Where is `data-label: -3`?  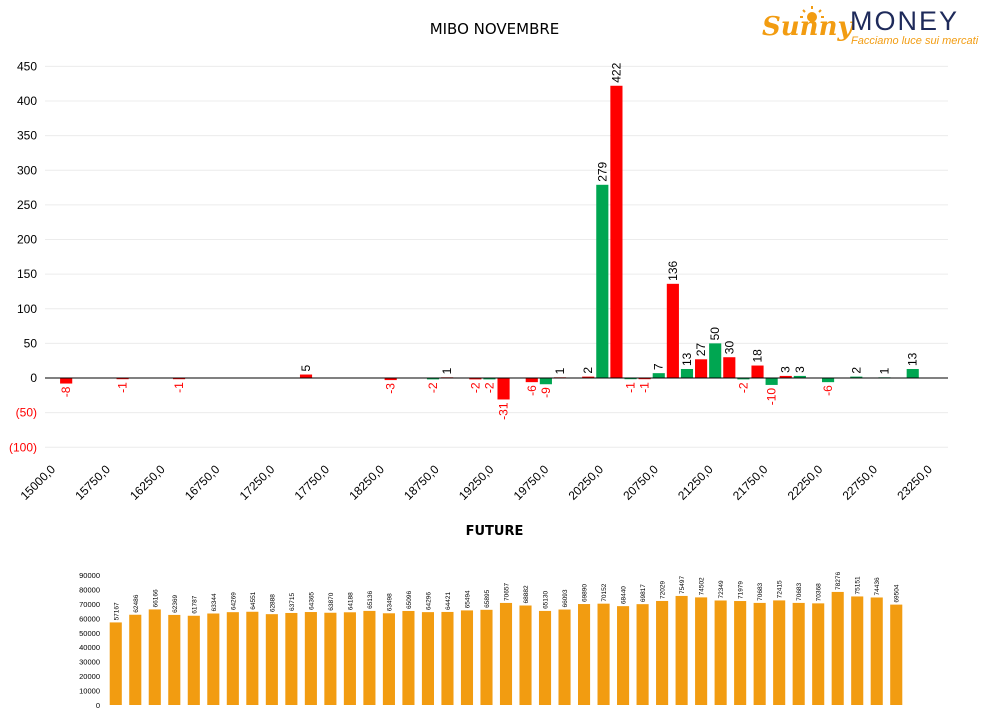
data-label: -3 is located at coordinates (391, 388).